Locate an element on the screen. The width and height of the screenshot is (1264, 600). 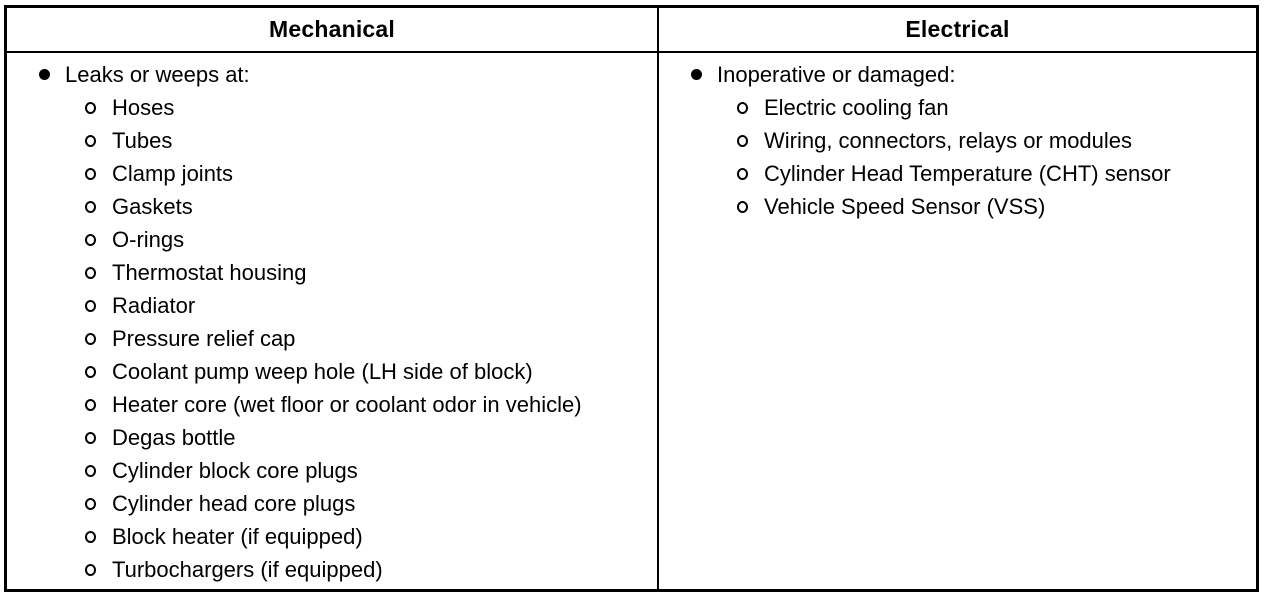
list-item-label: Radiator is located at coordinates (154, 305).